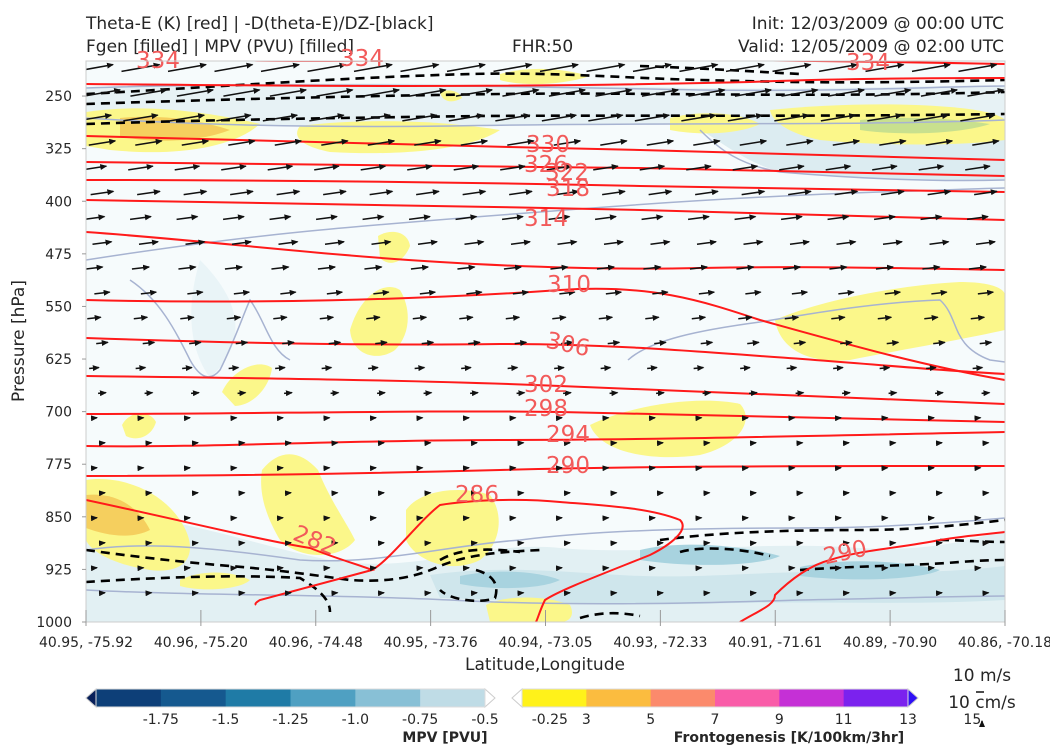 The image size is (1050, 750). I want to click on y-tick-label: 400, so click(58, 202).